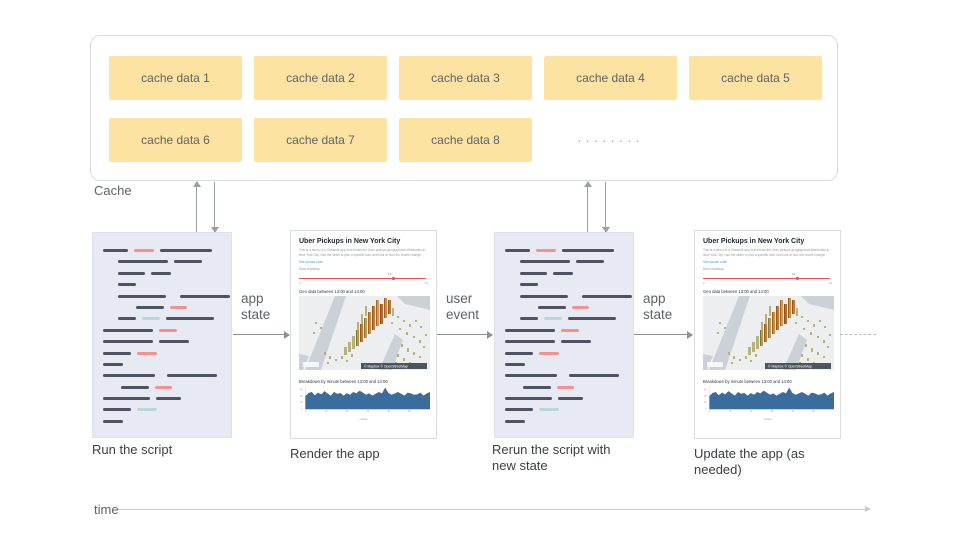  I want to click on cache-data-box: cache data 6, so click(175, 140).